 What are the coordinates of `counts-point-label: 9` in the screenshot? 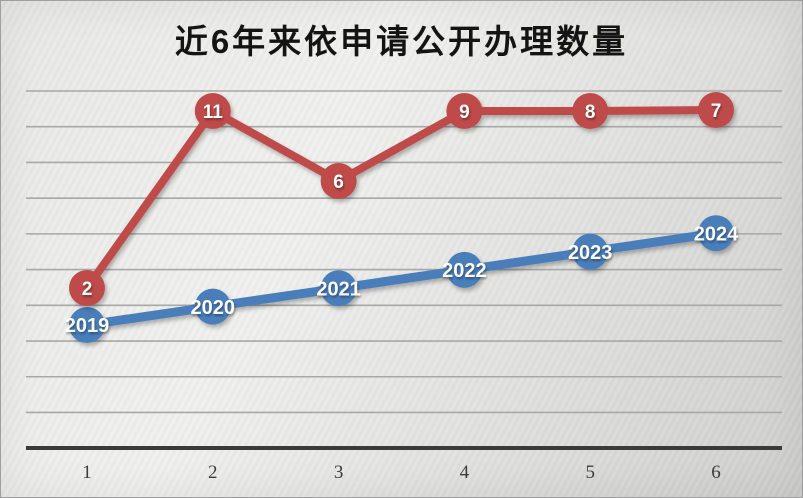 It's located at (464, 112).